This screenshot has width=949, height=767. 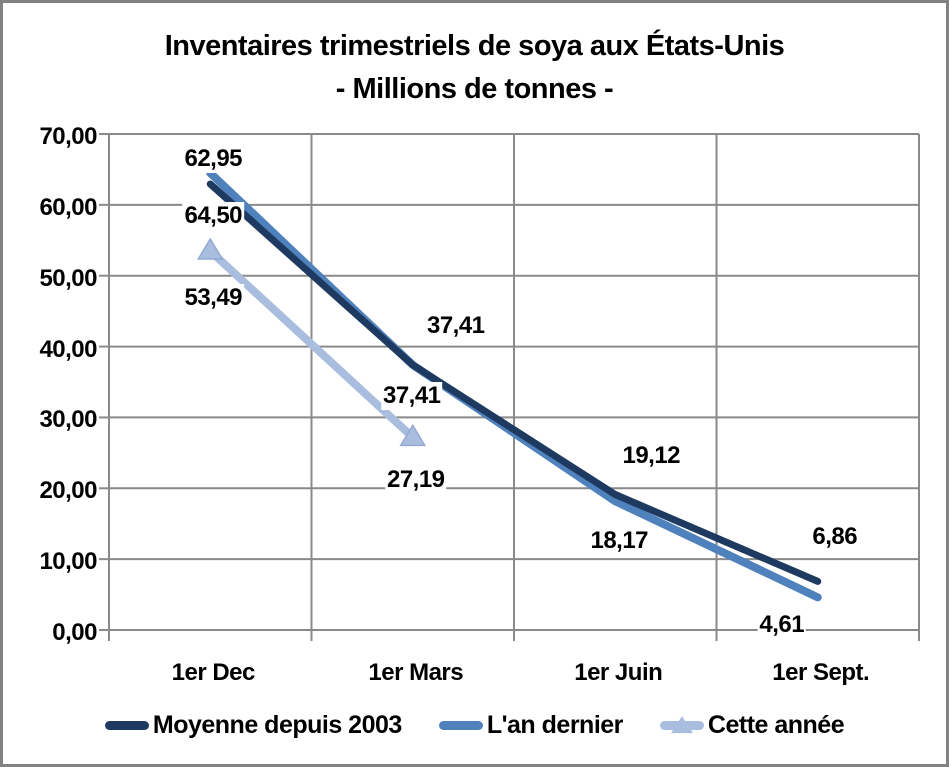 What do you see at coordinates (415, 480) in the screenshot?
I see `data-label: 27,19` at bounding box center [415, 480].